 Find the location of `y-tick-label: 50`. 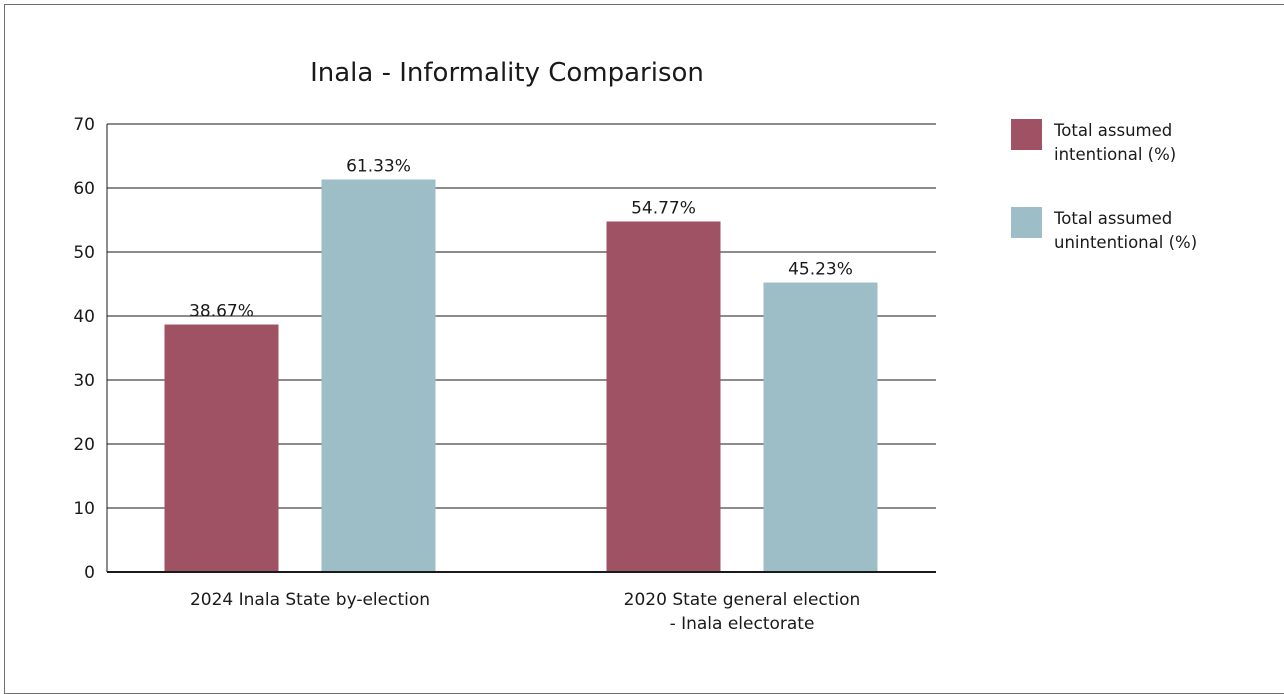

y-tick-label: 50 is located at coordinates (84, 253).